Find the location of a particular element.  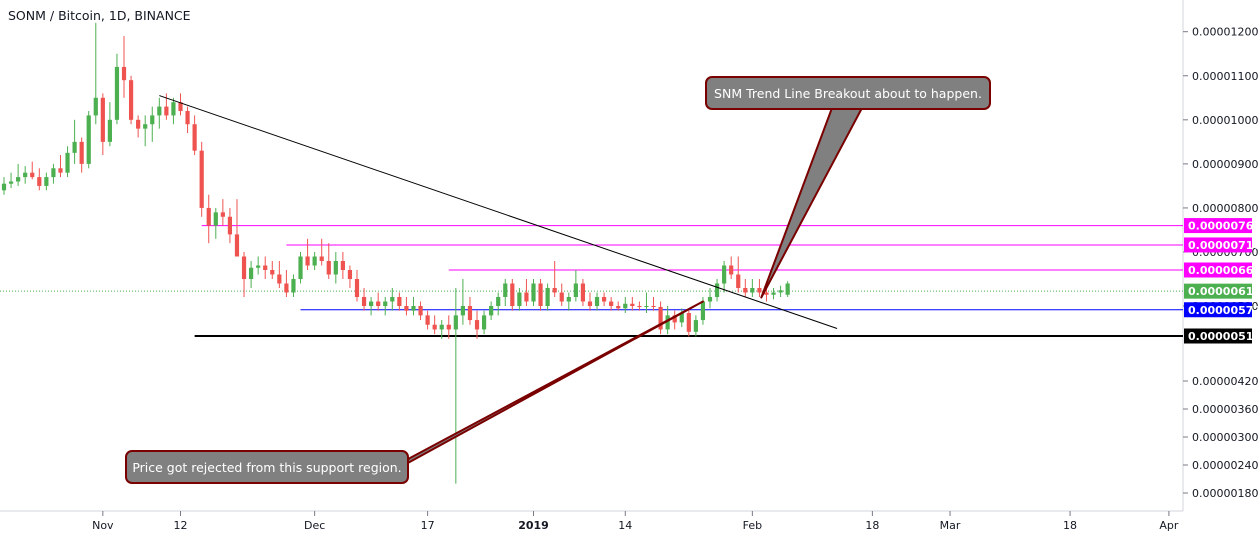

x-tick-label: 12 is located at coordinates (181, 525).